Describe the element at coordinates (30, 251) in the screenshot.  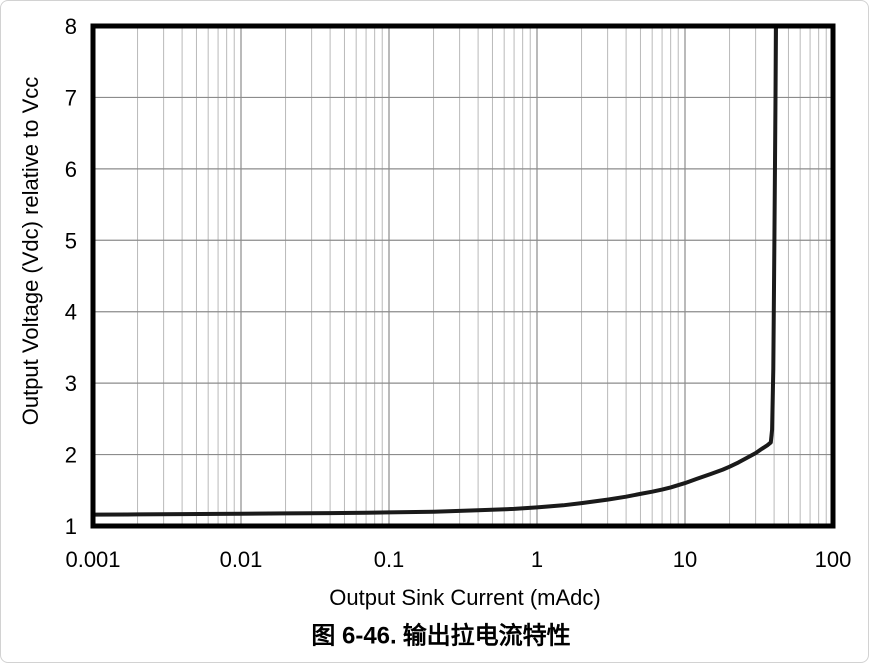
I see `y-axis-title: Output Voltage (Vdc) relative to Vcc` at that location.